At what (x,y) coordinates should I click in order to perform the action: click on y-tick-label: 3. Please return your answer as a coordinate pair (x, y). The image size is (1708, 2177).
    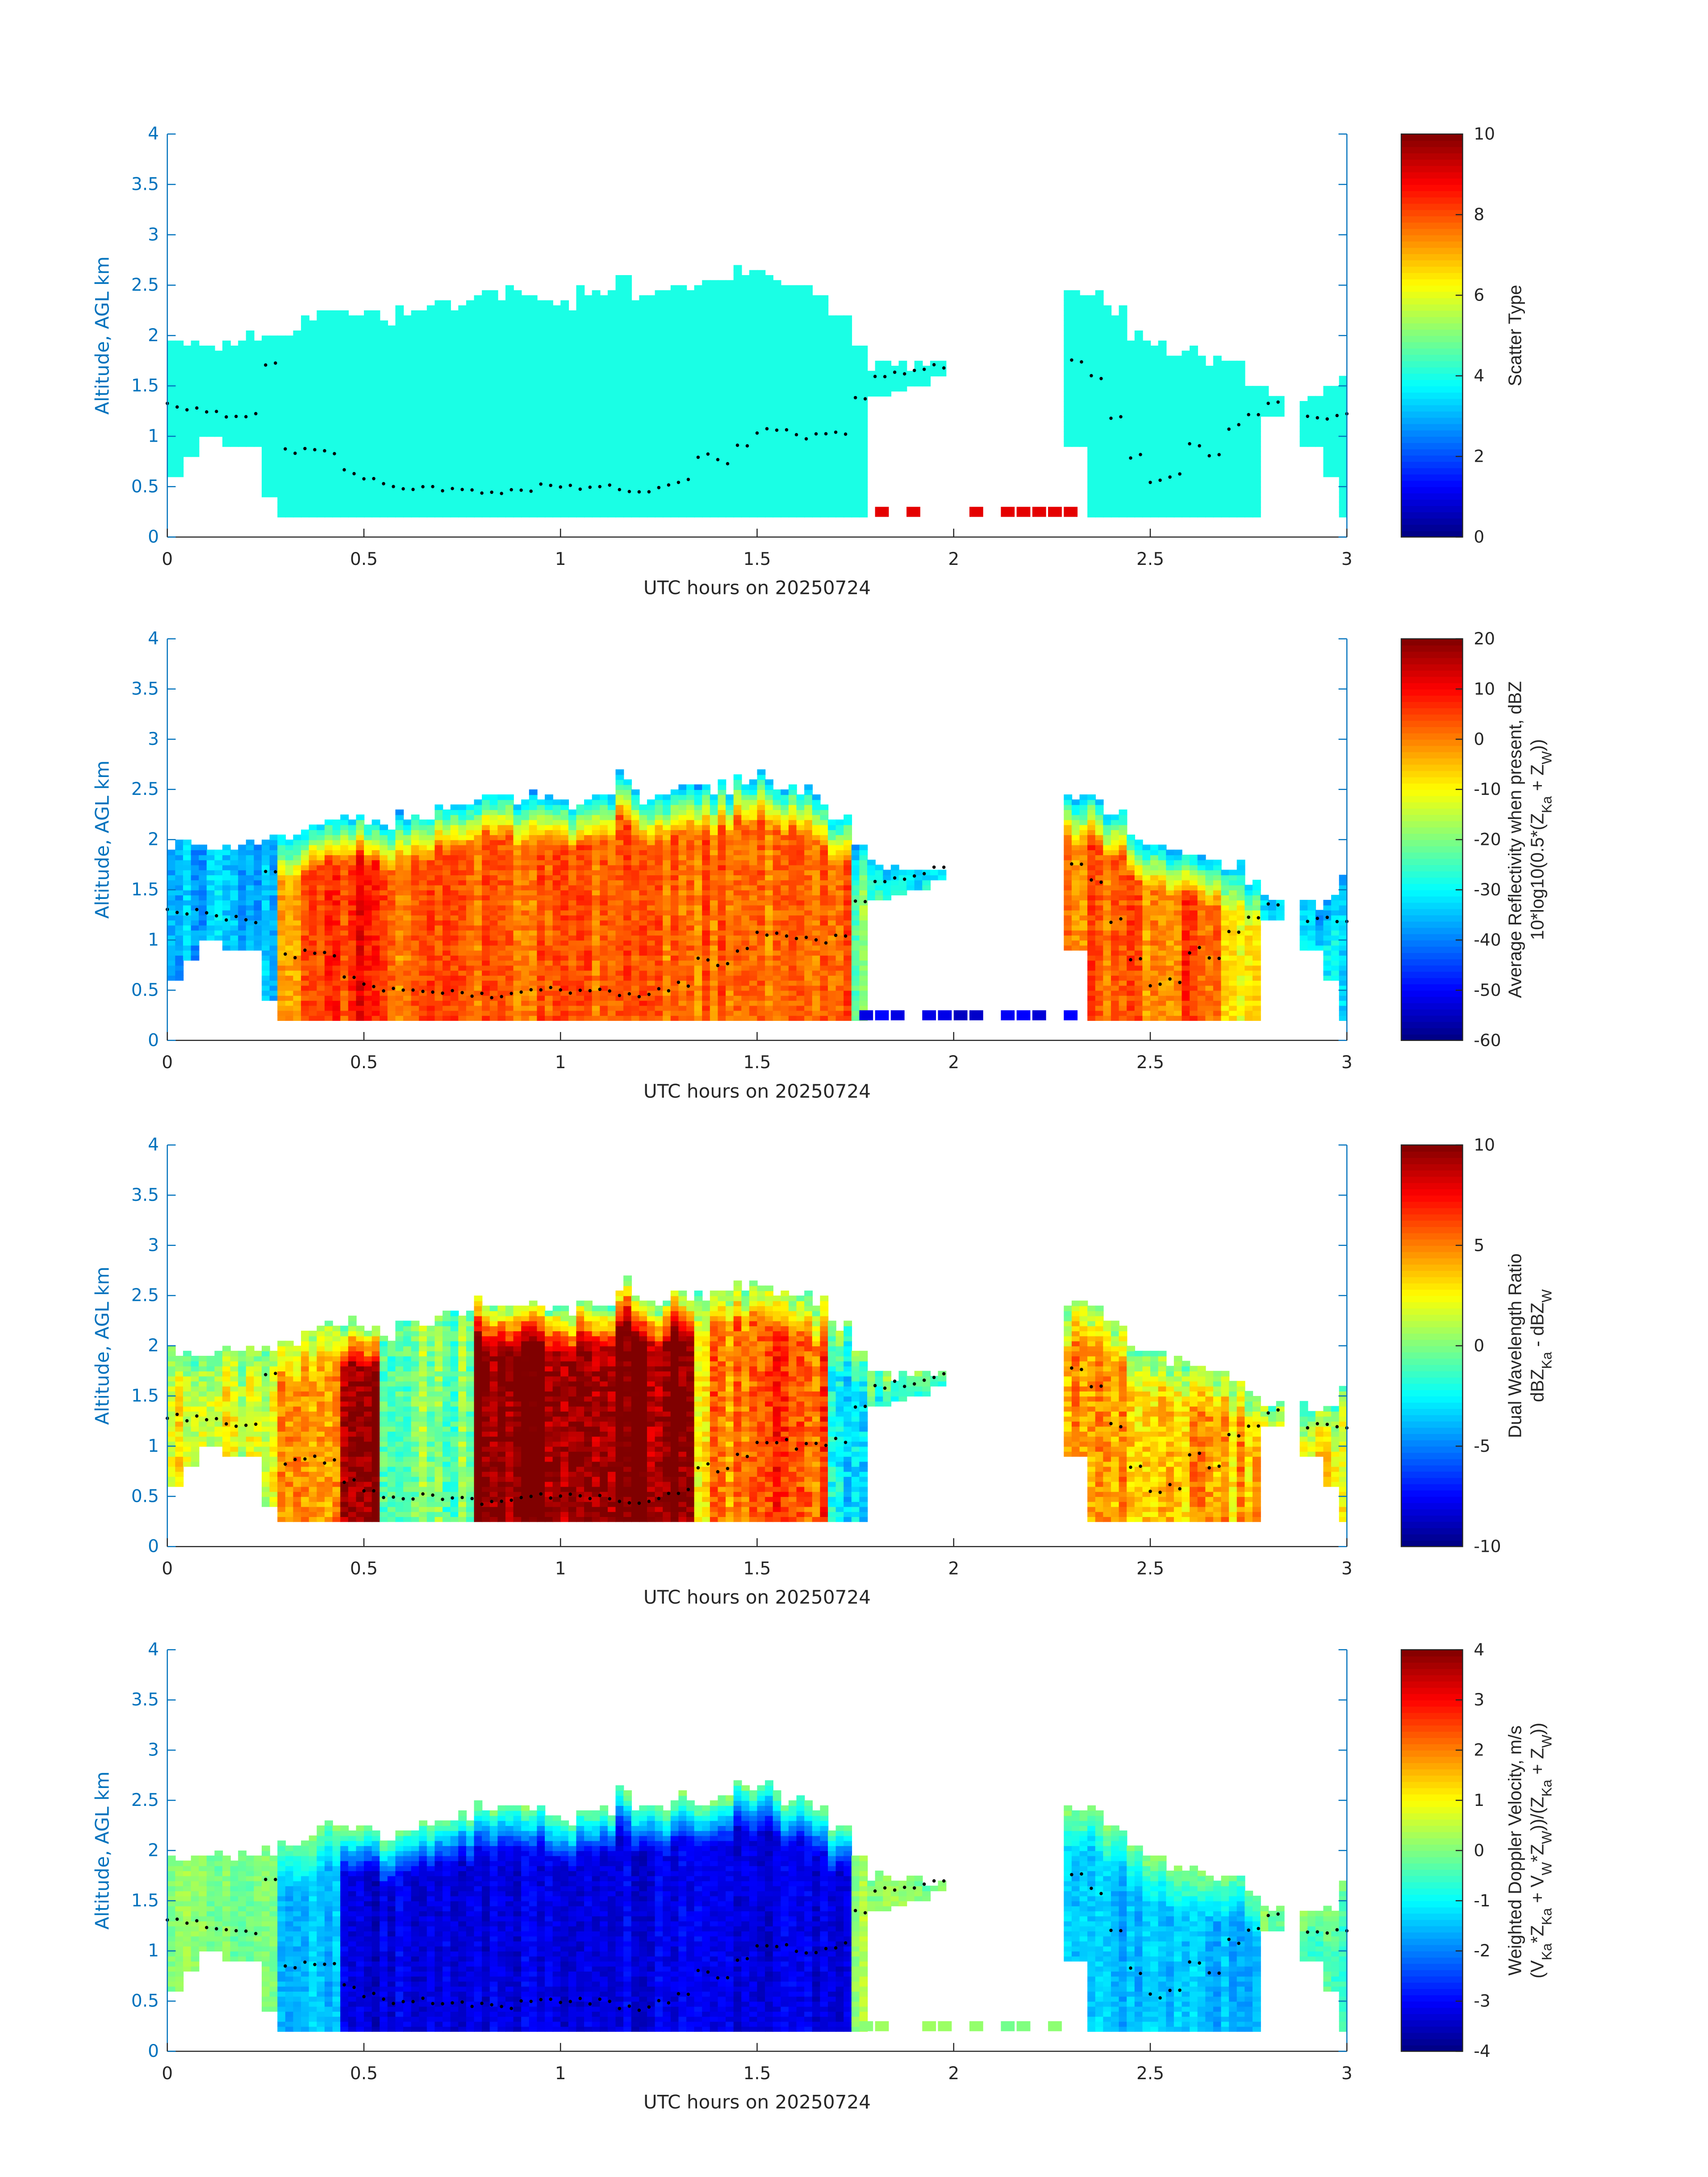
    Looking at the image, I should click on (153, 235).